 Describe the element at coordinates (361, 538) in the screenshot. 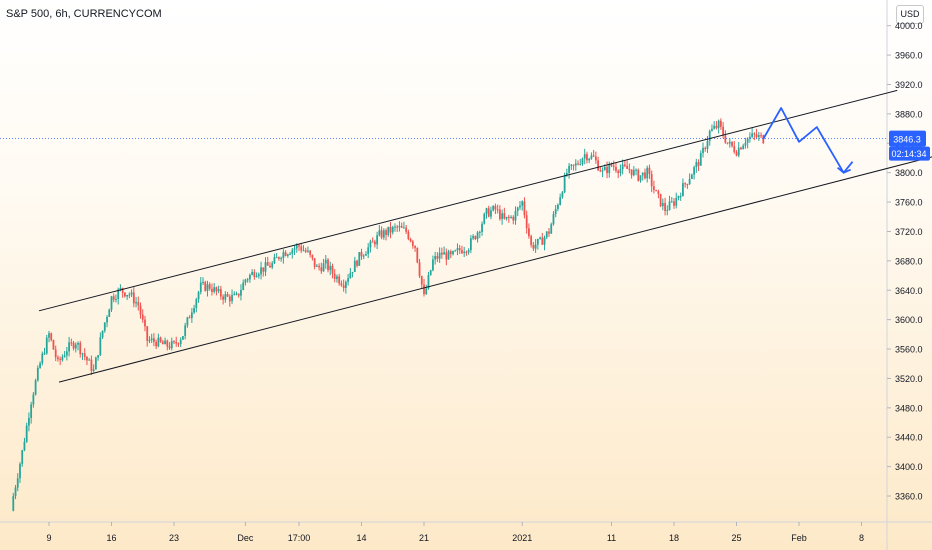

I see `x-tick-label: 14` at that location.